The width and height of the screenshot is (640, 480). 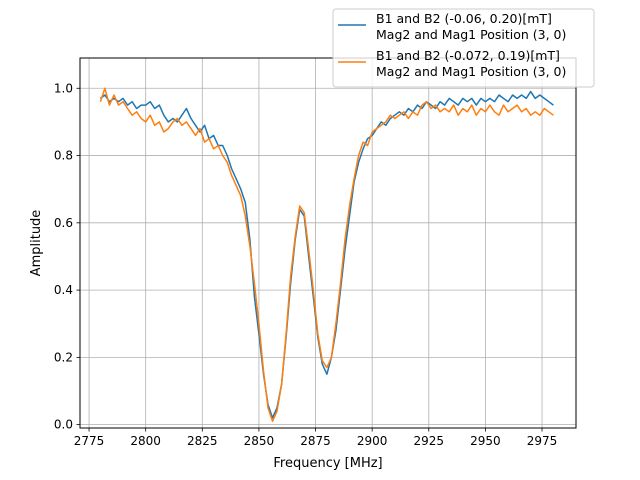 I want to click on legend-box, so click(x=463, y=48).